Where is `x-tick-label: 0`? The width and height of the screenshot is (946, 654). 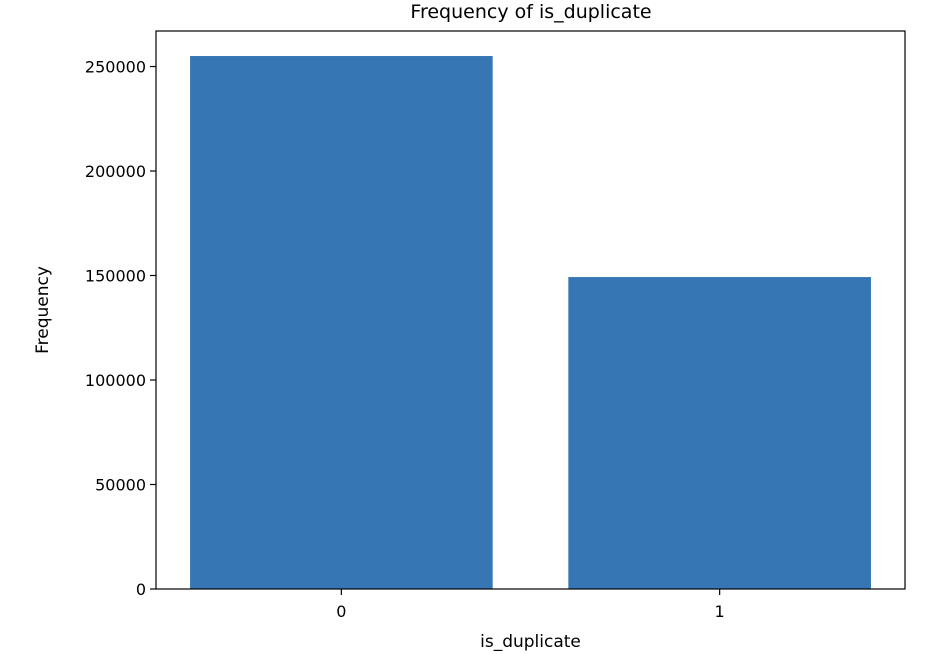 x-tick-label: 0 is located at coordinates (341, 611).